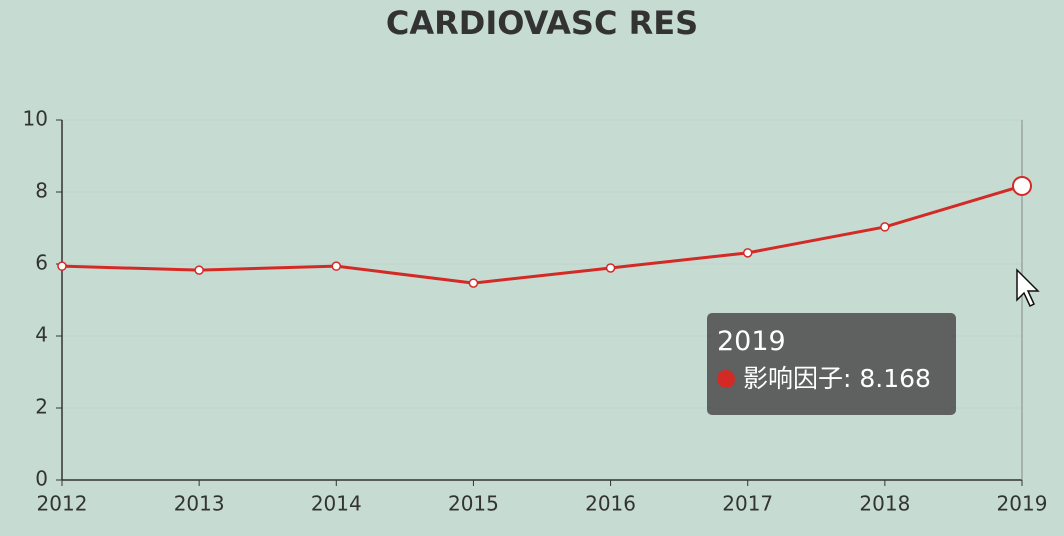 The height and width of the screenshot is (536, 1064). Describe the element at coordinates (41, 407) in the screenshot. I see `y-tick-label: 2` at that location.